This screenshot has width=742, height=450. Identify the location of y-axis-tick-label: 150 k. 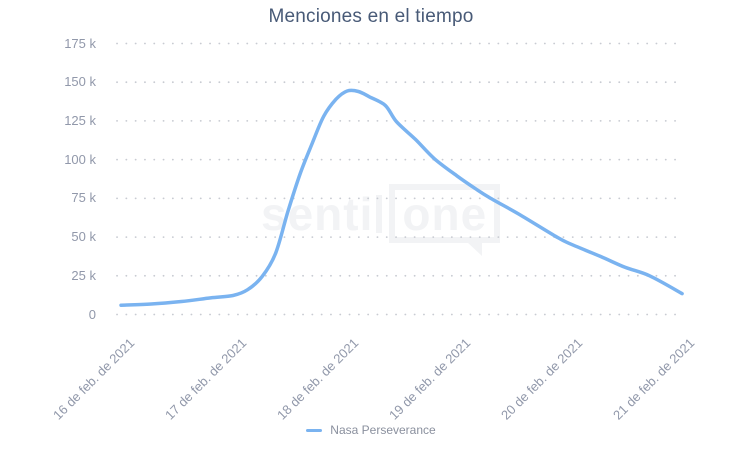
(80, 82).